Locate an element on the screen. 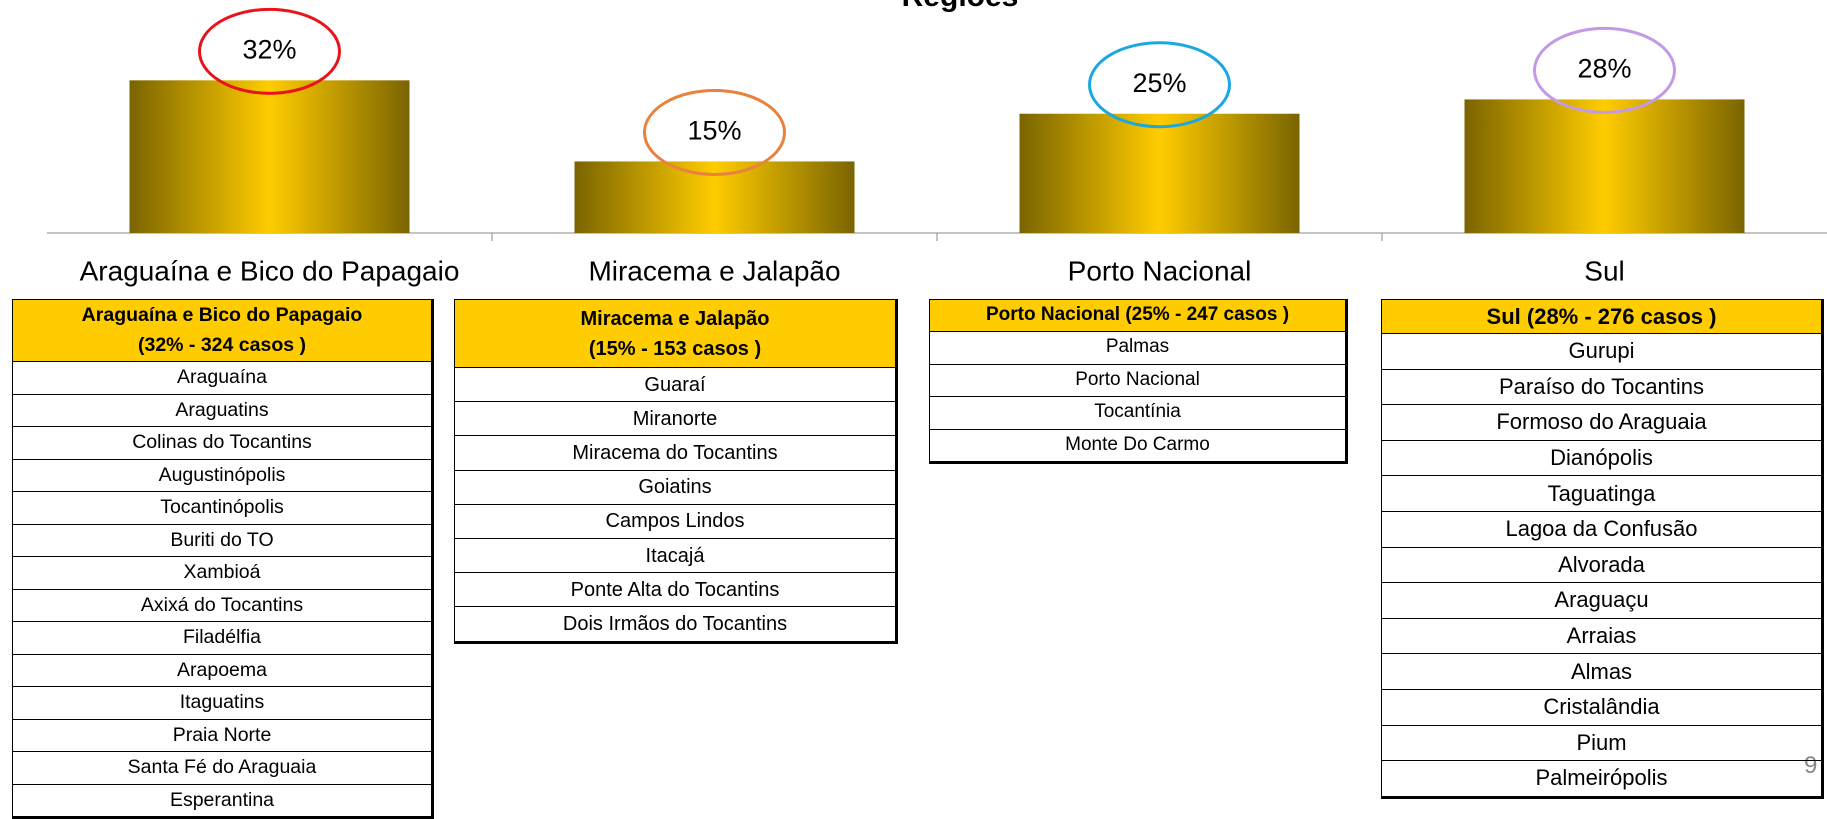  table-cell: Porto Nacional is located at coordinates (1138, 380).